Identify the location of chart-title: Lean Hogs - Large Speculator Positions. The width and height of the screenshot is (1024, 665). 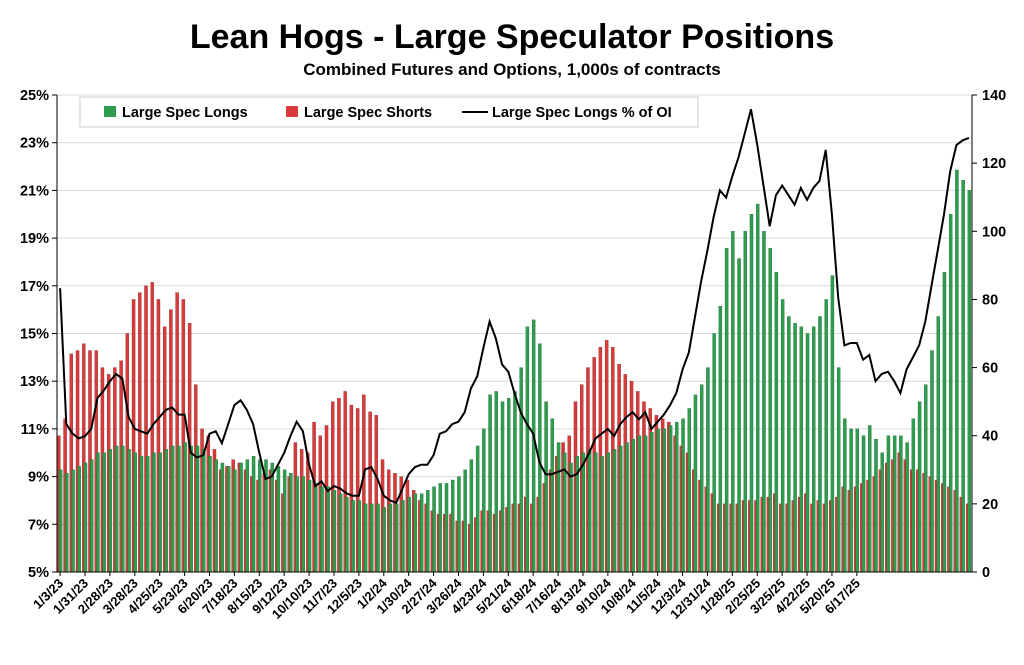
(512, 37).